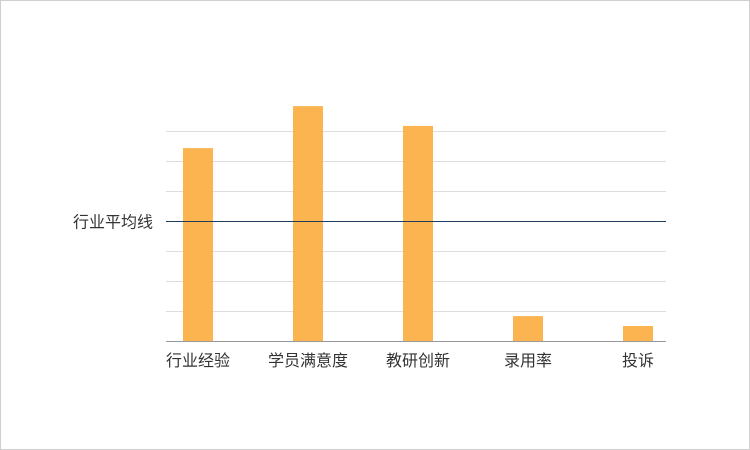 The width and height of the screenshot is (750, 450). What do you see at coordinates (113, 222) in the screenshot?
I see `industry-average-label: 行业平均线` at bounding box center [113, 222].